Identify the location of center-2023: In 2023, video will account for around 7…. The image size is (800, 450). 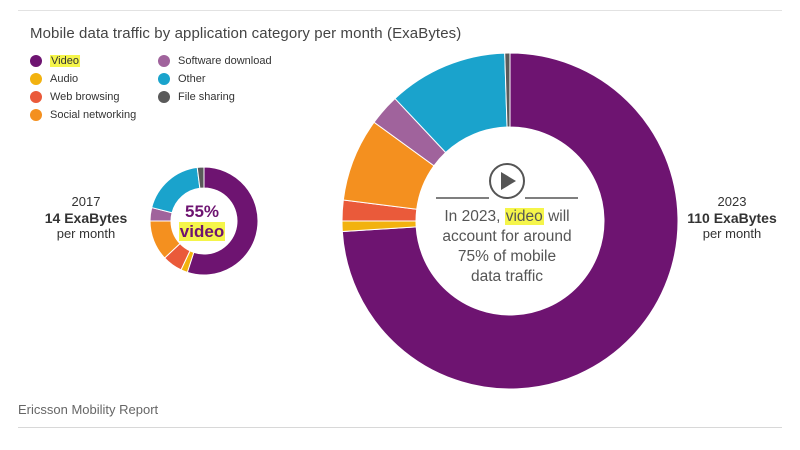
(507, 247).